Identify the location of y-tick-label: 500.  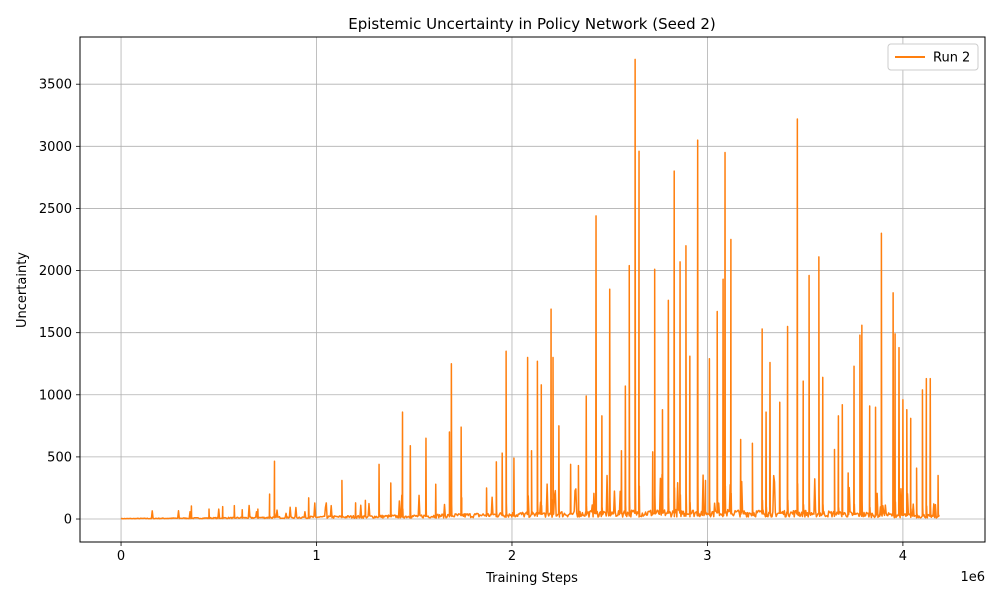
(59, 457).